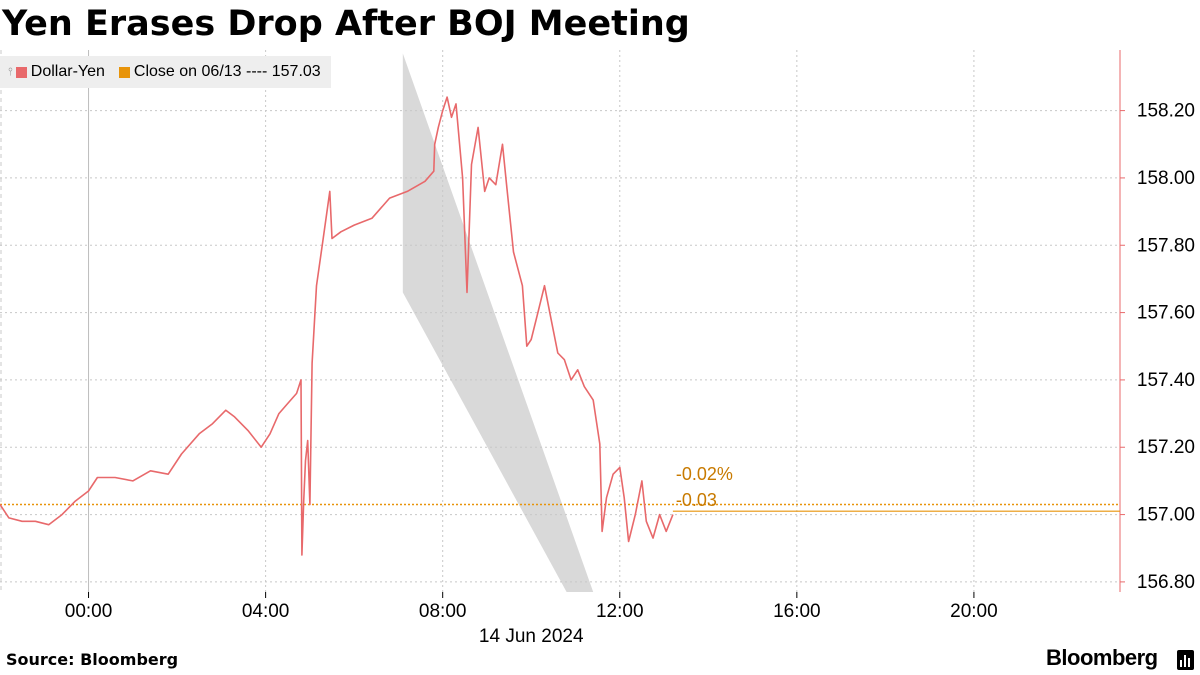 Image resolution: width=1200 pixels, height=675 pixels. I want to click on y-tick-label: 157.20, so click(1166, 447).